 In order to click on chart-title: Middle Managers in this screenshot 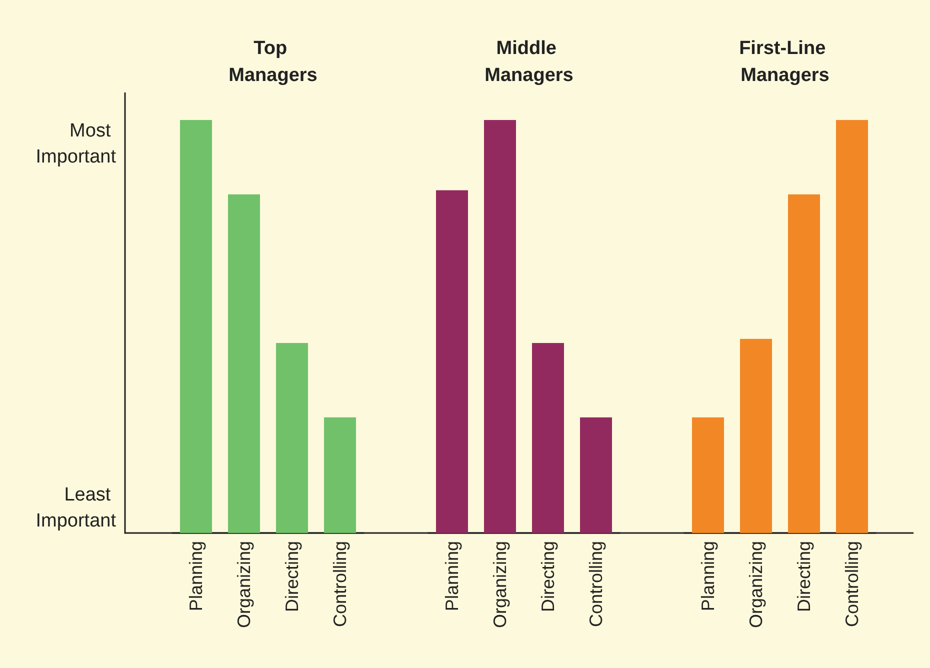, I will do `click(529, 62)`.